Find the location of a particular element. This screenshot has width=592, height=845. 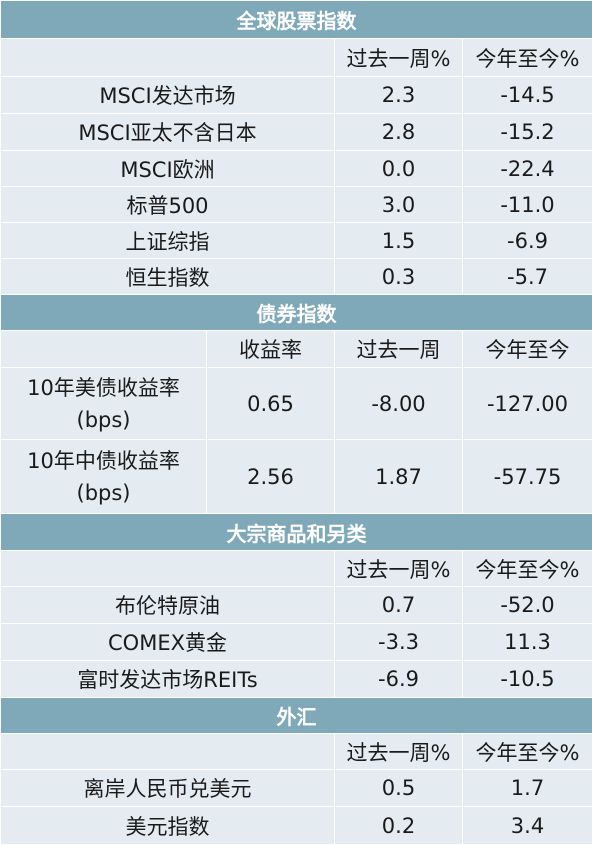

section-title-fx: 外汇 is located at coordinates (296, 715).